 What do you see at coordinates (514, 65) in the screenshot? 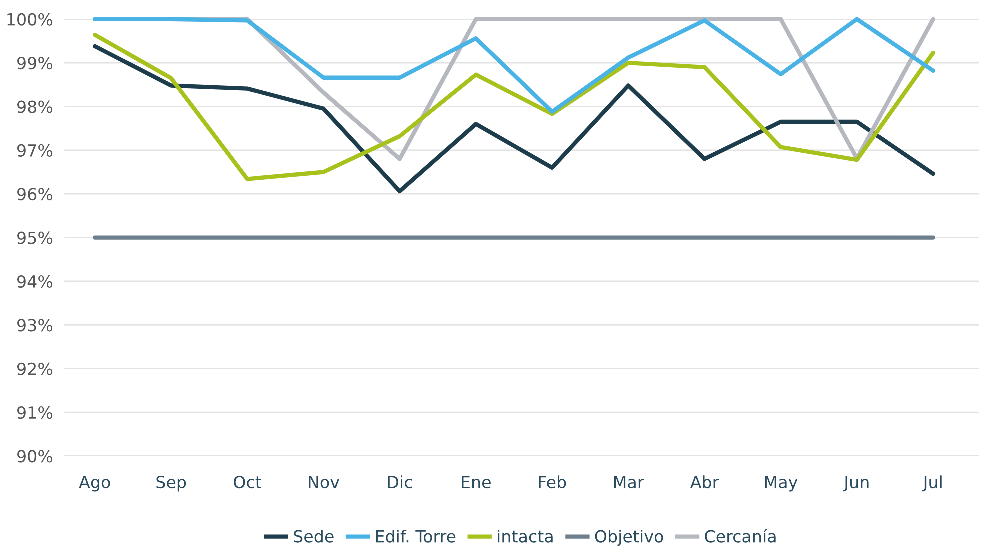
I see `line-series` at bounding box center [514, 65].